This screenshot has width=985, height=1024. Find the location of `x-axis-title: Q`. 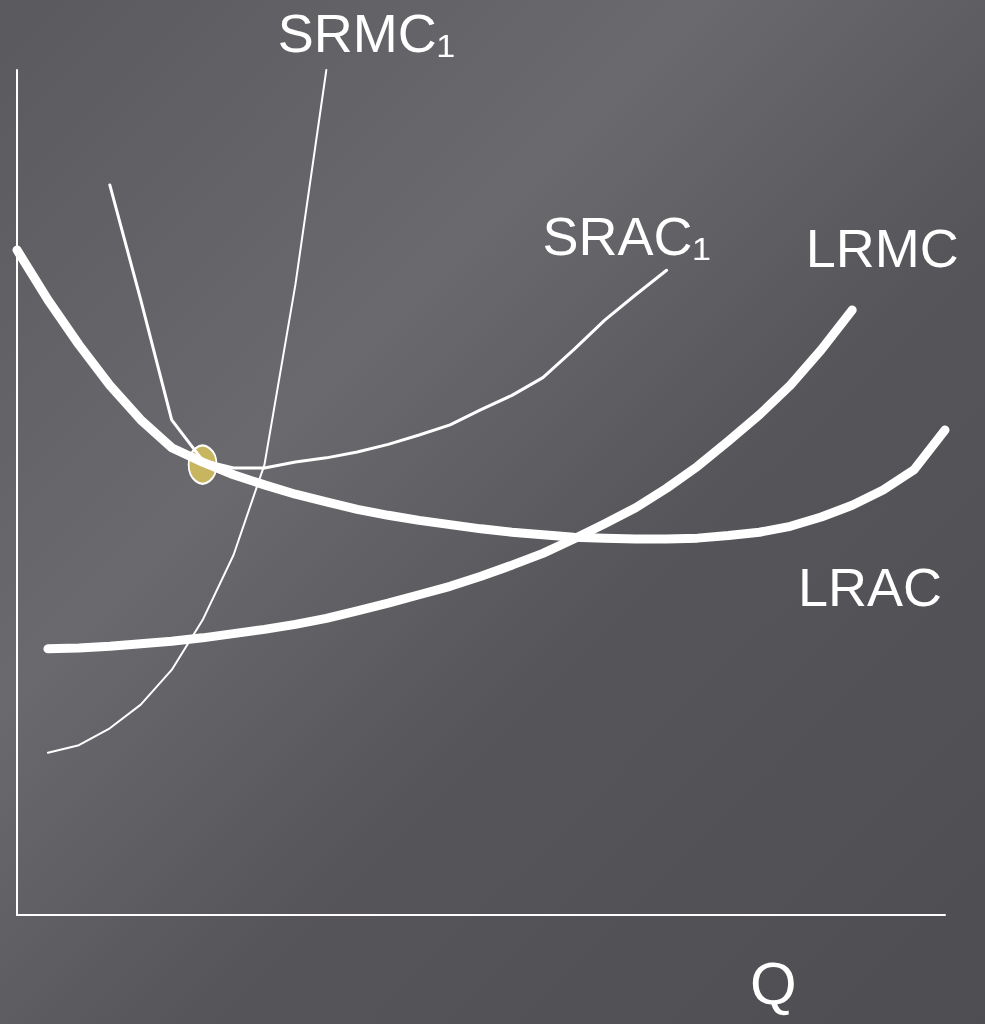

x-axis-title: Q is located at coordinates (773, 983).